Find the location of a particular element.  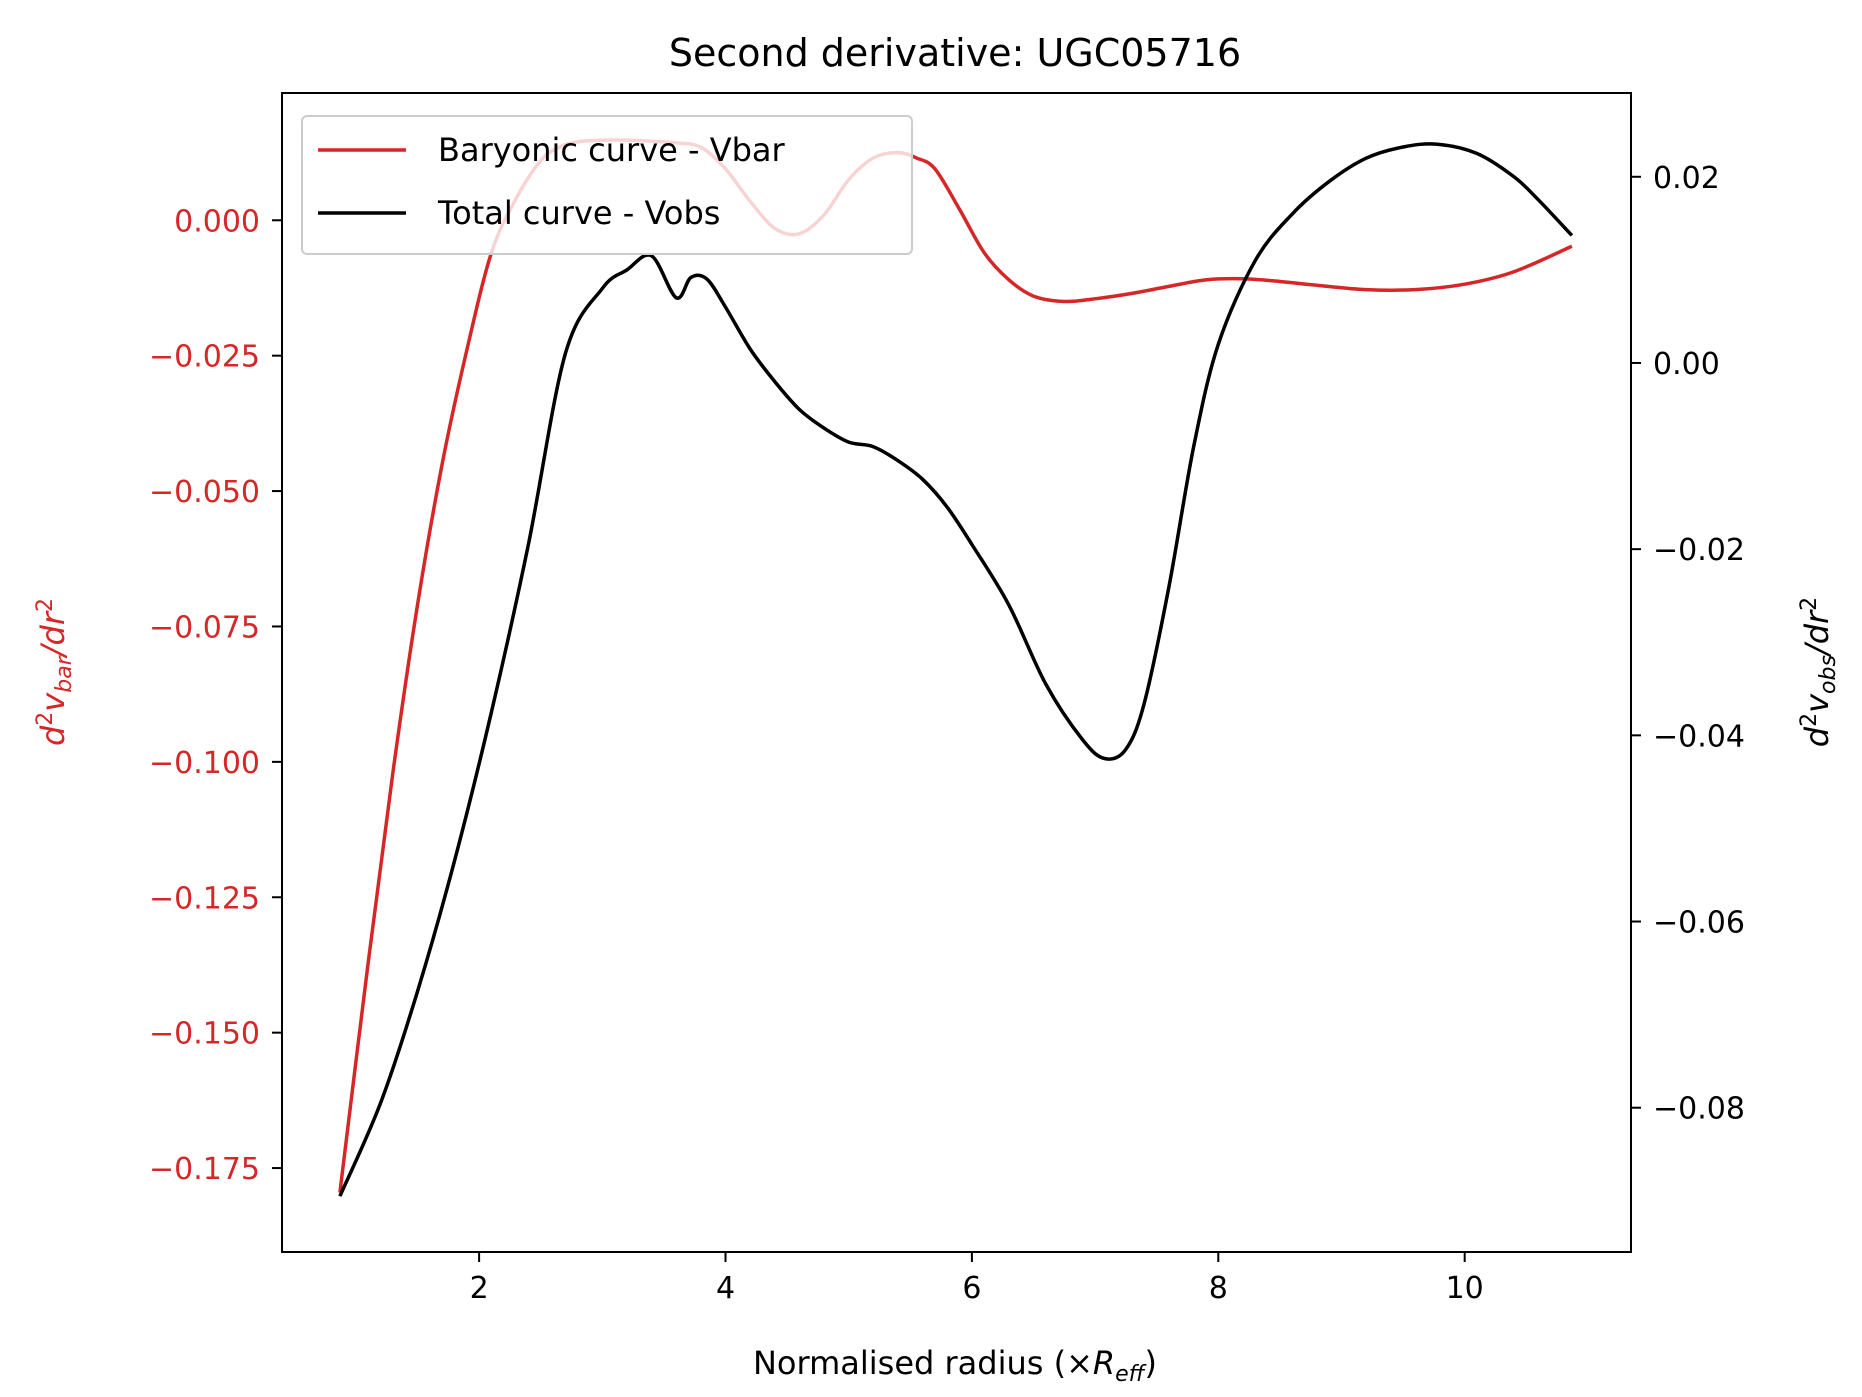

y-left-title-d: d is located at coordinates (53, 735).